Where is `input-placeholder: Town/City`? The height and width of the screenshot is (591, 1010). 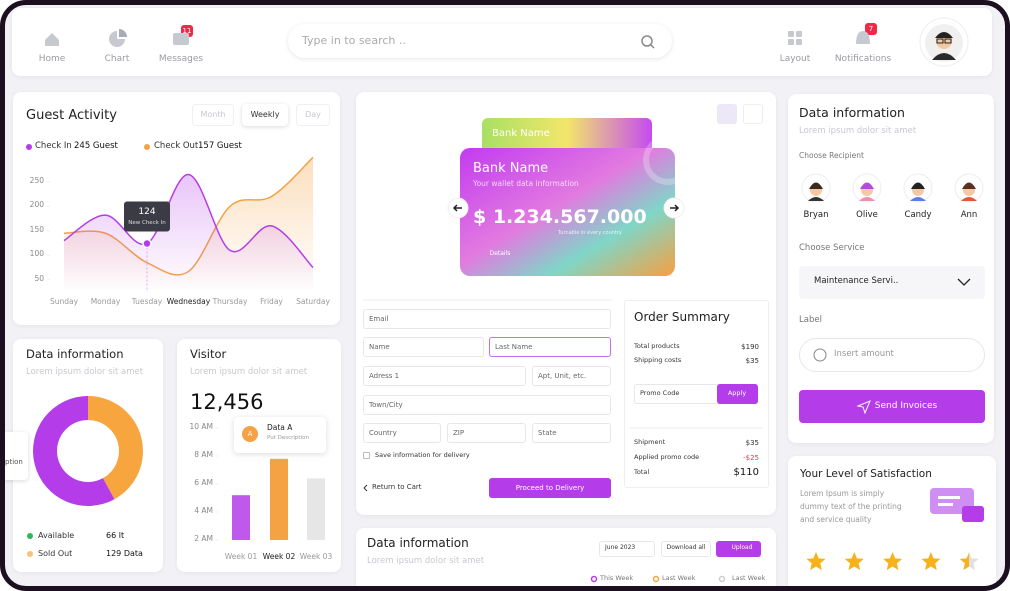 input-placeholder: Town/City is located at coordinates (386, 405).